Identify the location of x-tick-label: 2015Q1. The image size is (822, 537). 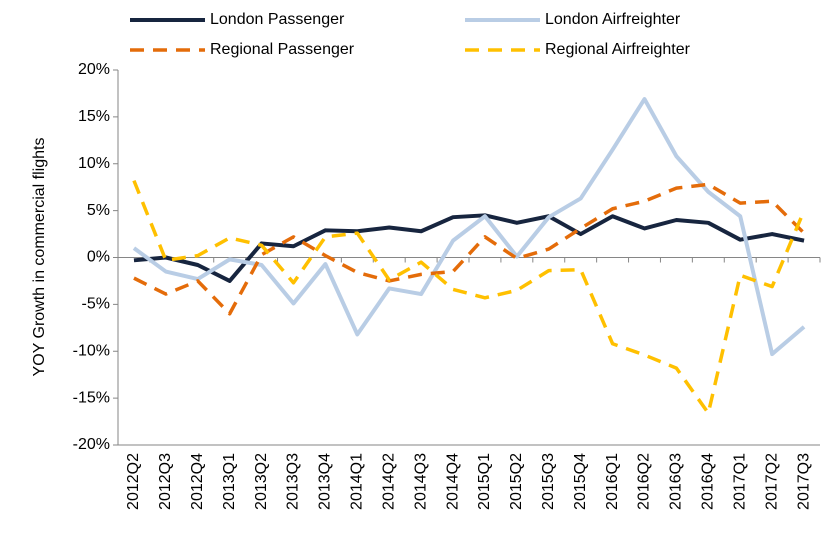
(484, 481).